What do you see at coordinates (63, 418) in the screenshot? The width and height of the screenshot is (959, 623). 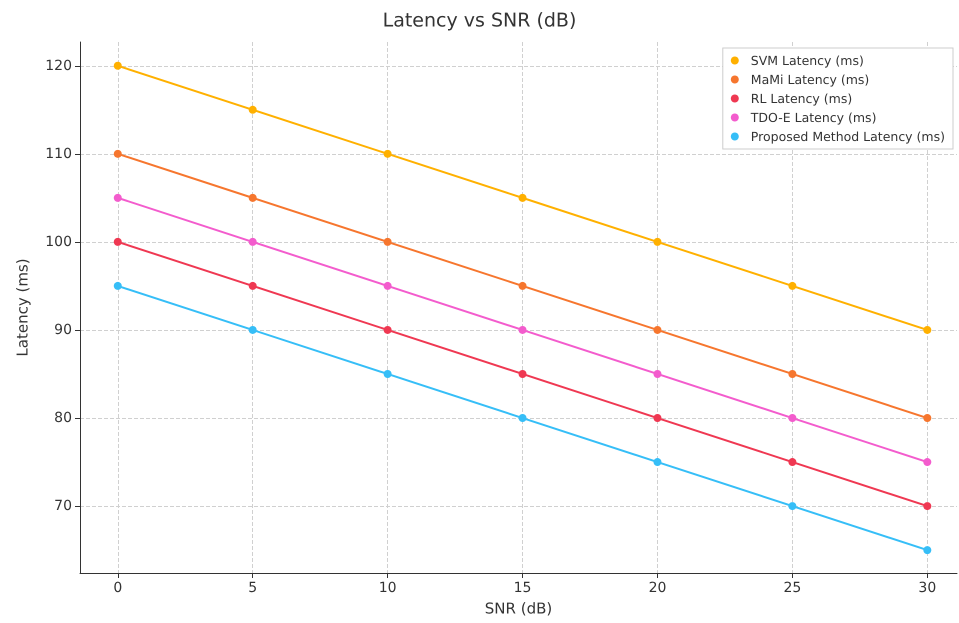 I see `y-tick-label: 80` at bounding box center [63, 418].